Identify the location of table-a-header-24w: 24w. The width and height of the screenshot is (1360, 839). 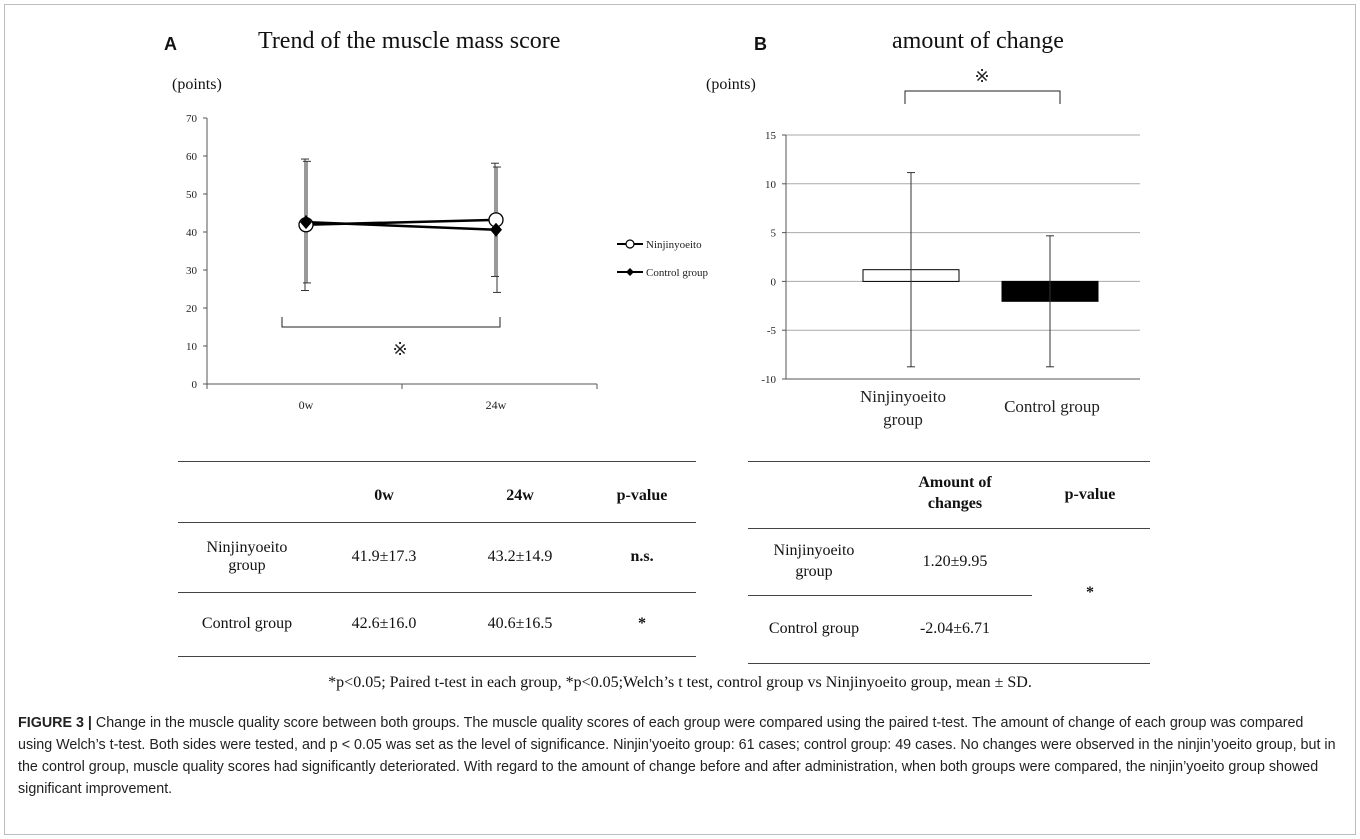
(520, 495).